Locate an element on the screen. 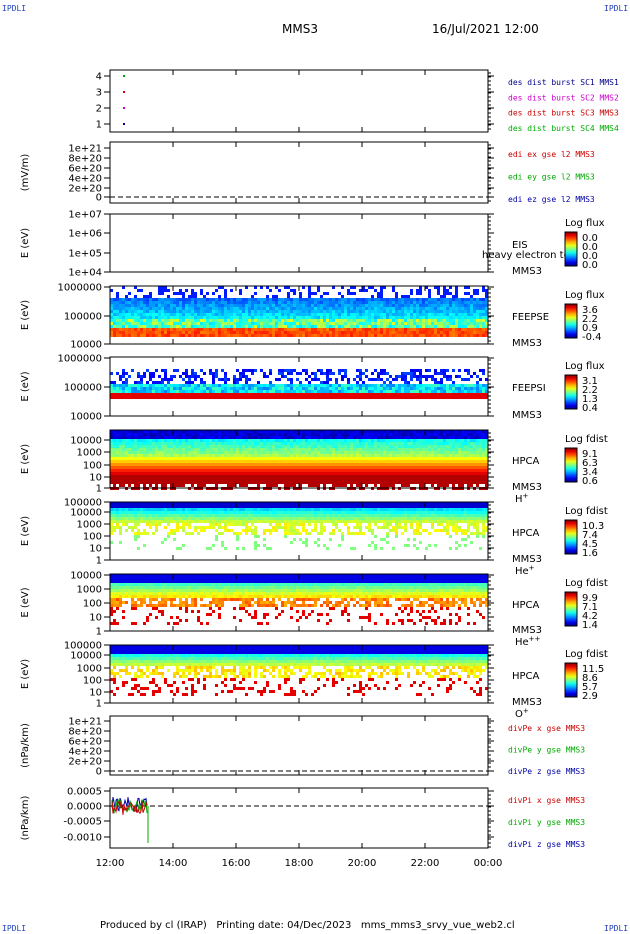 Image resolution: width=630 pixels, height=934 pixels. colorbar-tick-label: 2.2 is located at coordinates (590, 319).